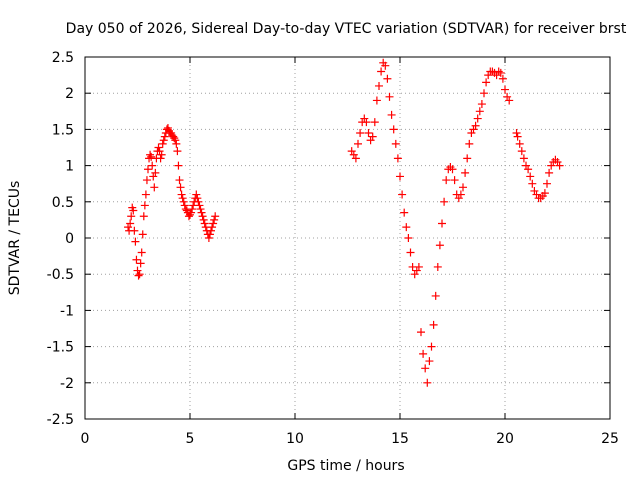 The height and width of the screenshot is (480, 640). Describe the element at coordinates (60, 275) in the screenshot. I see `y-tick-label: -0.5` at that location.